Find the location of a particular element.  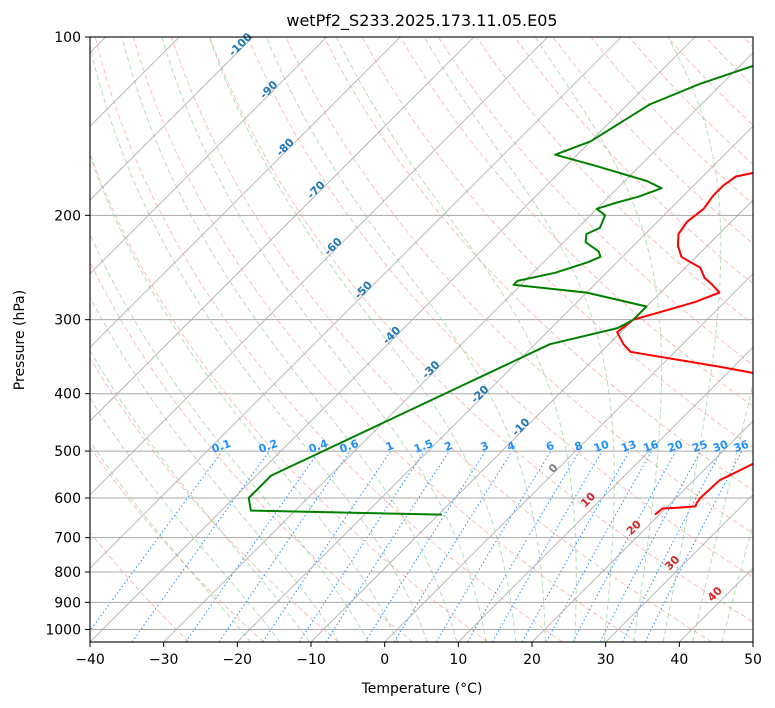

mixing-ratio-label: 0.2 is located at coordinates (268, 446).